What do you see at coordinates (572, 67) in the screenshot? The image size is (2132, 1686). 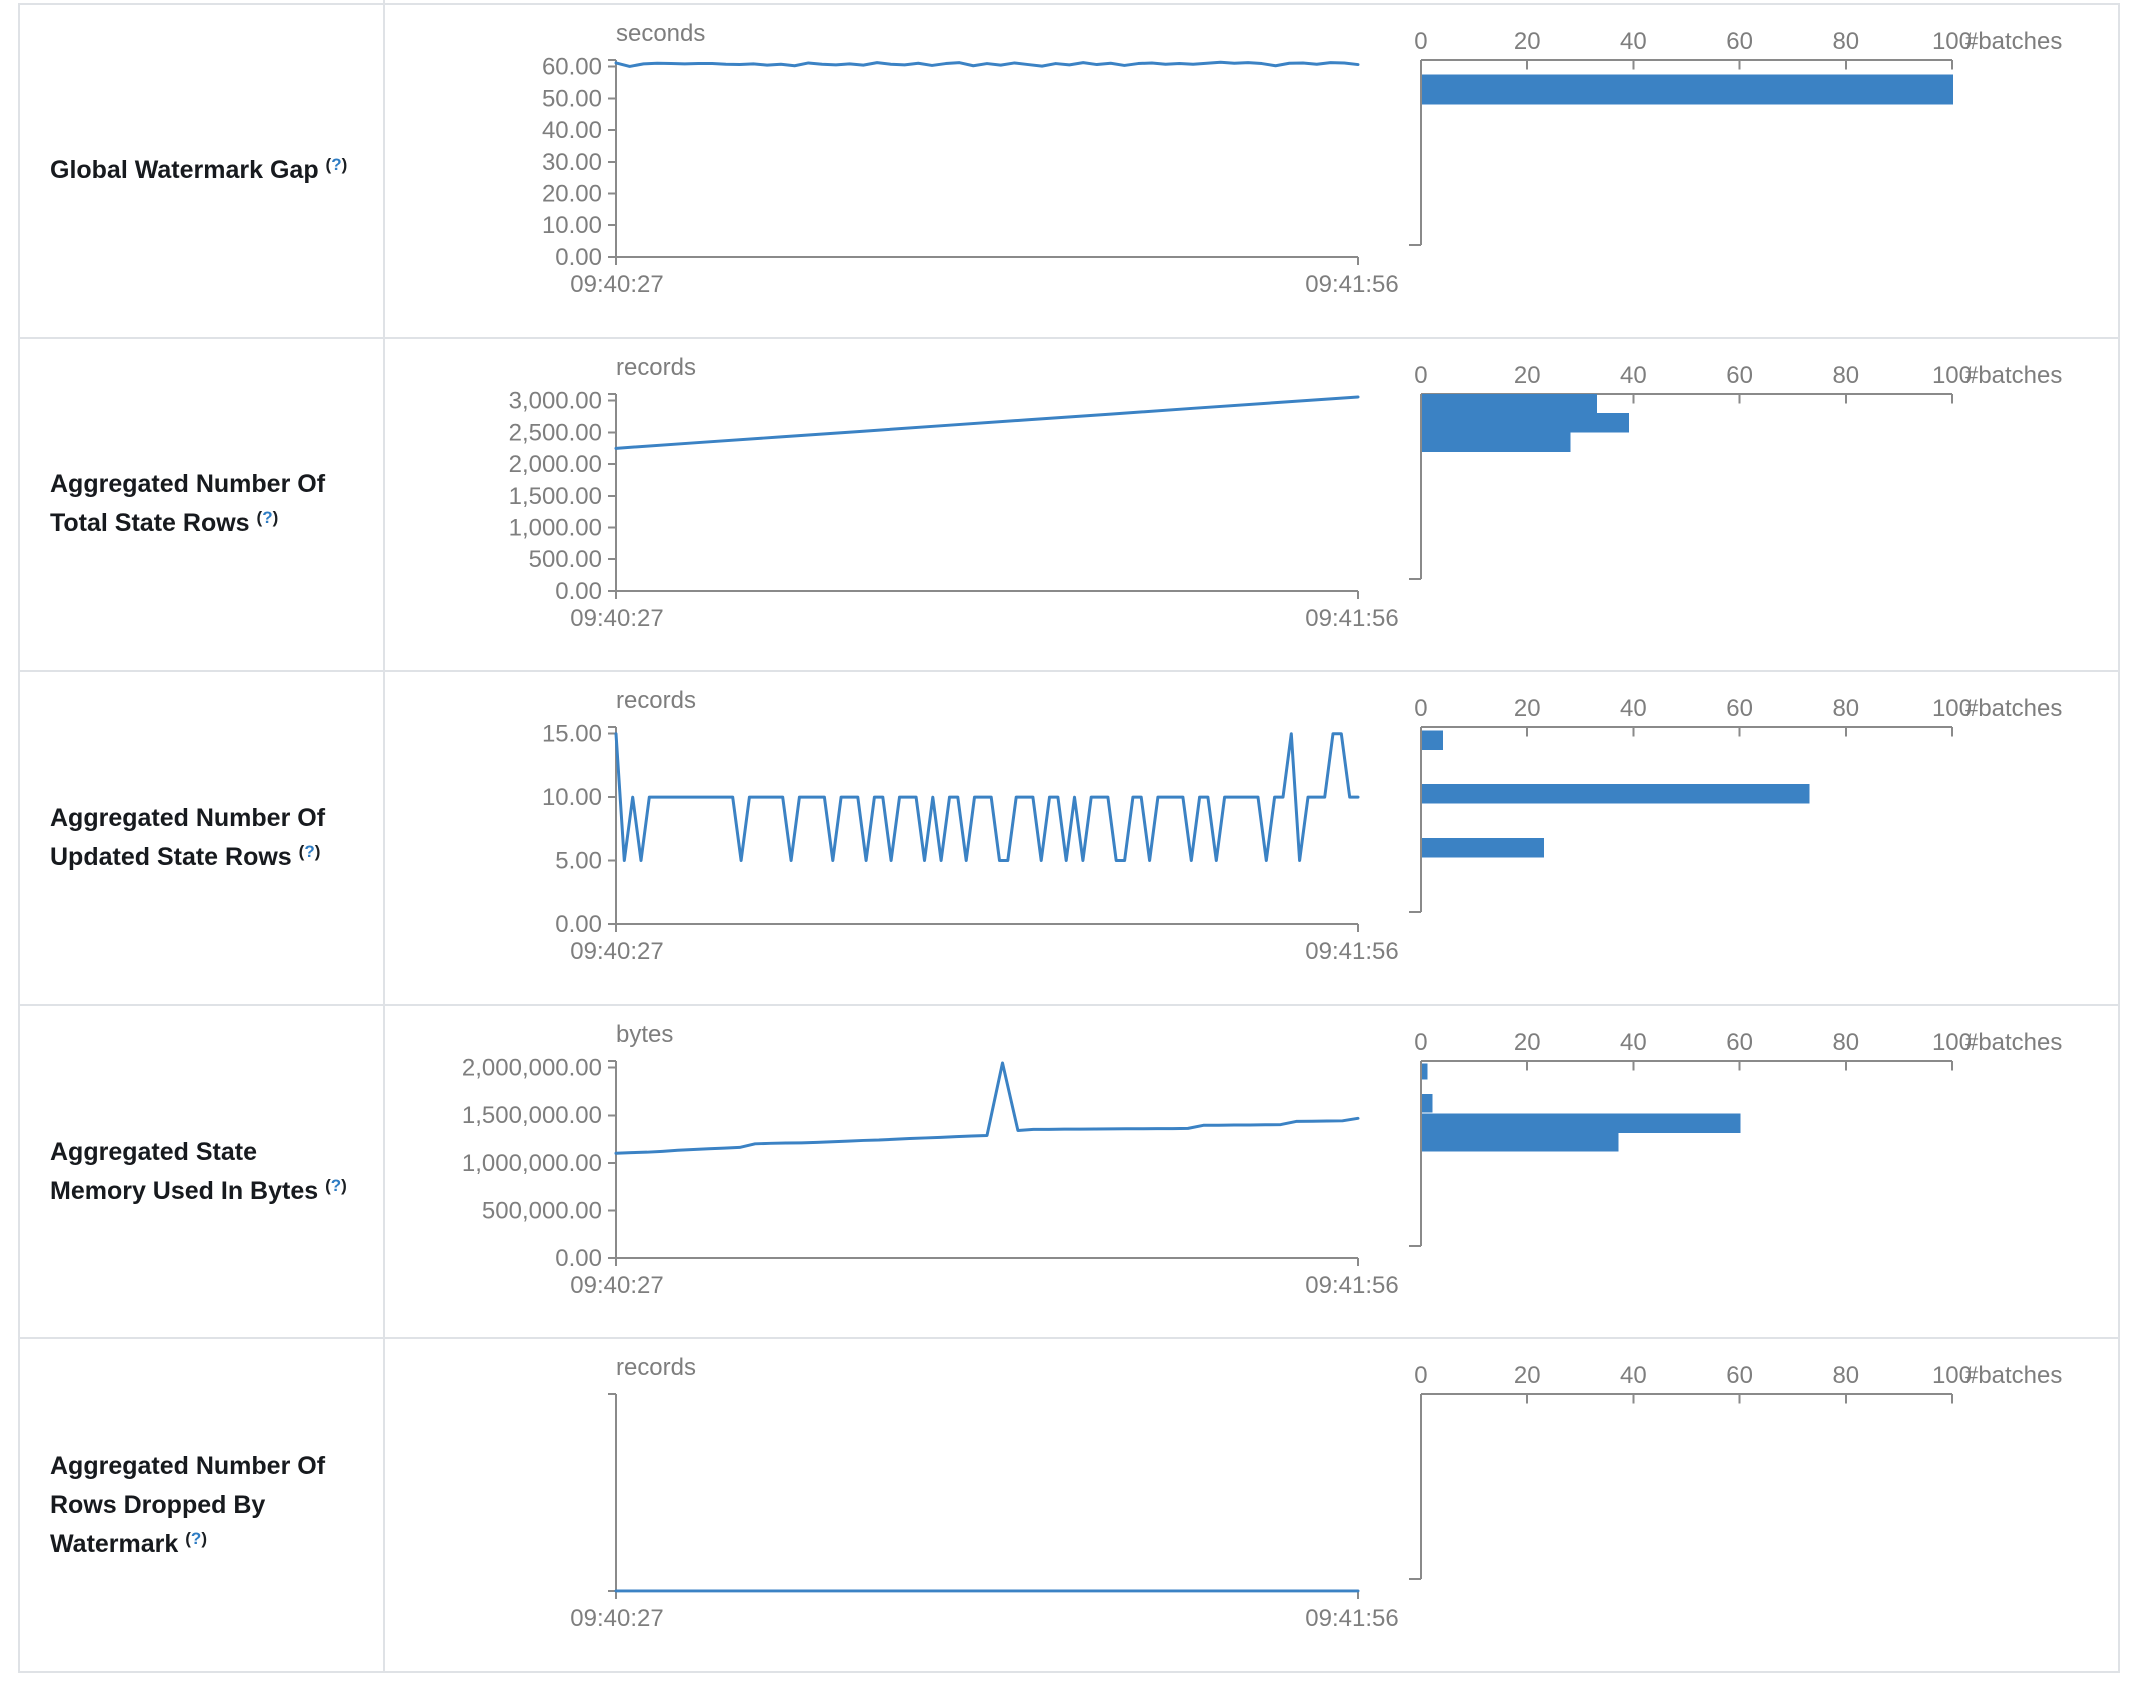 I see `y-tick-label: 60.00` at bounding box center [572, 67].